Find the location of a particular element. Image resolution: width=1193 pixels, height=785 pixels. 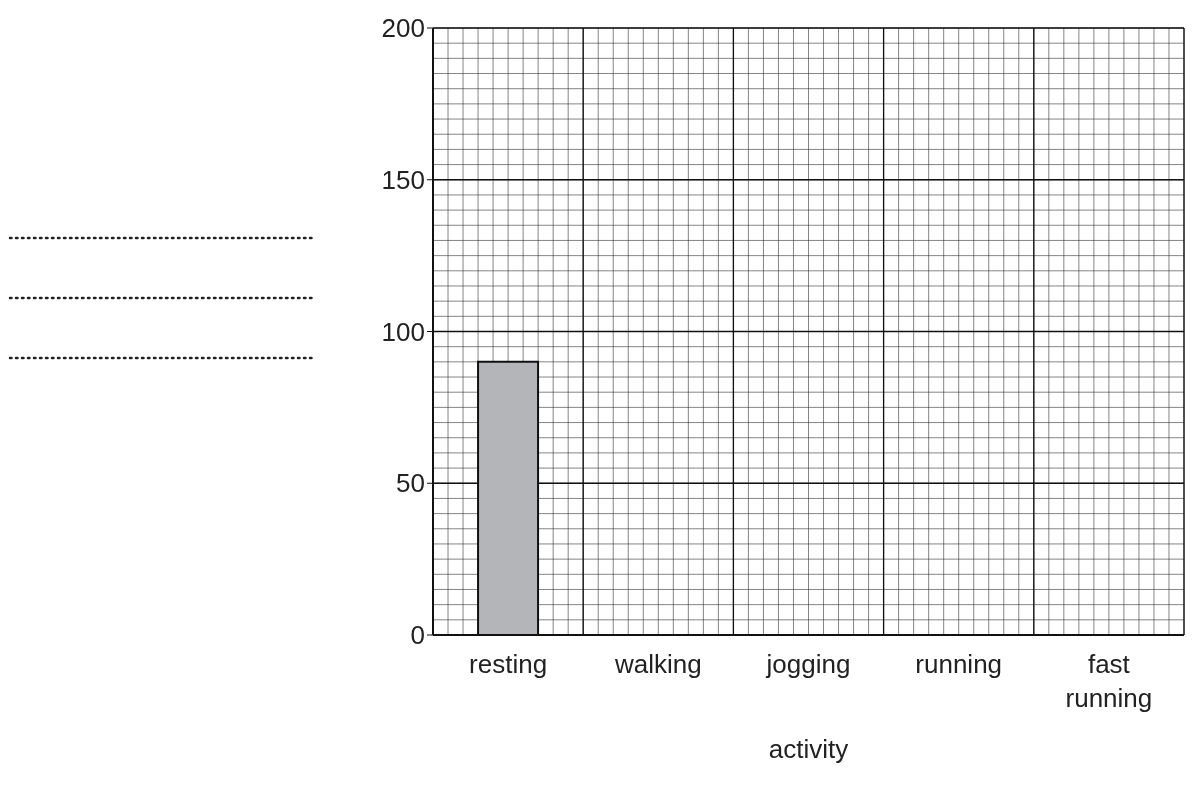

x-tick-label: walking is located at coordinates (657, 664).